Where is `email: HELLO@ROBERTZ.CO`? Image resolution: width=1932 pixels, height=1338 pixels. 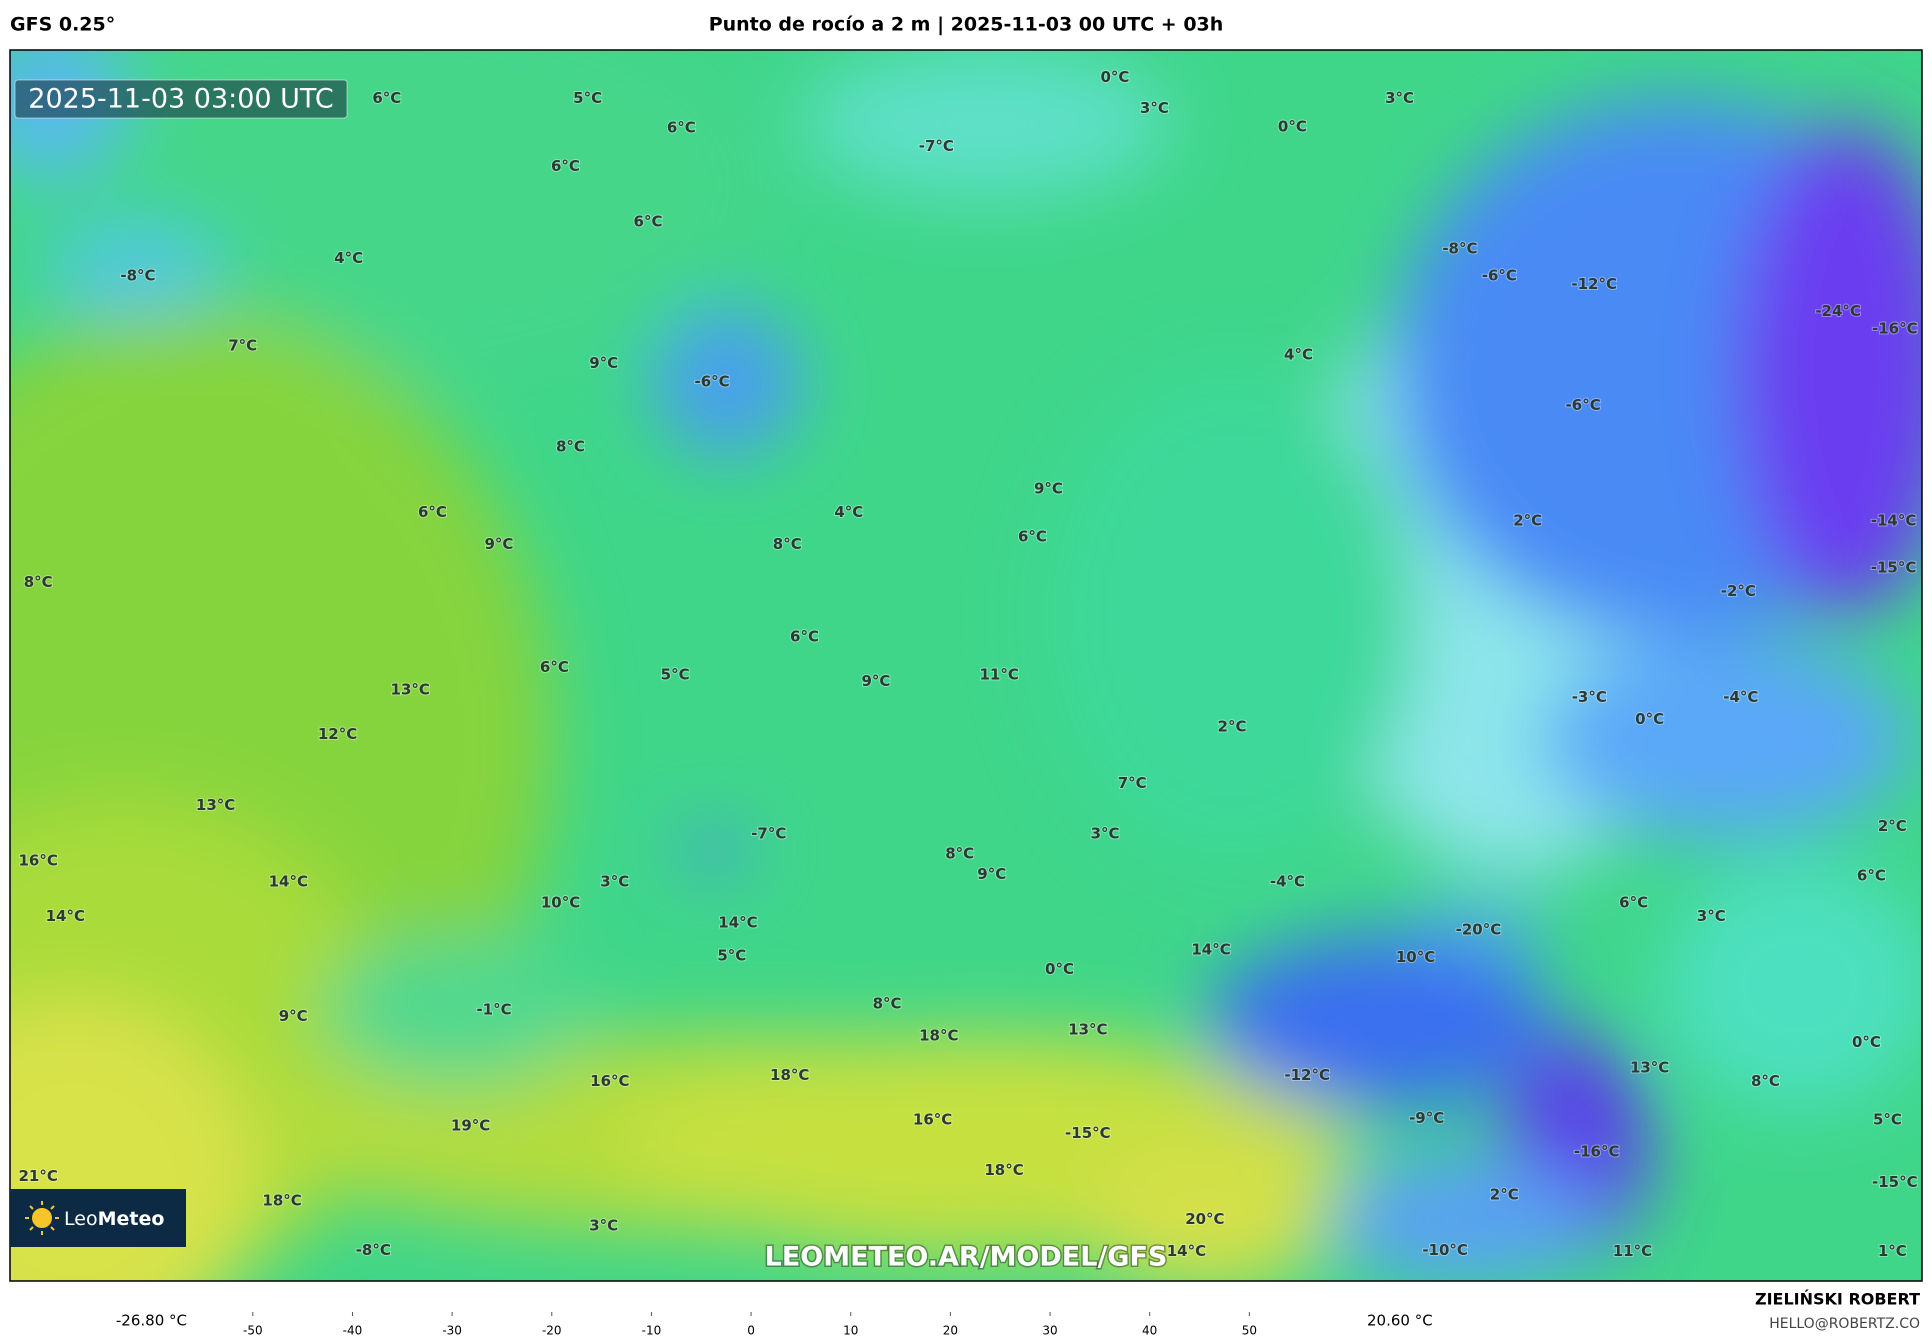
email: HELLO@ROBERTZ.CO is located at coordinates (1844, 1324).